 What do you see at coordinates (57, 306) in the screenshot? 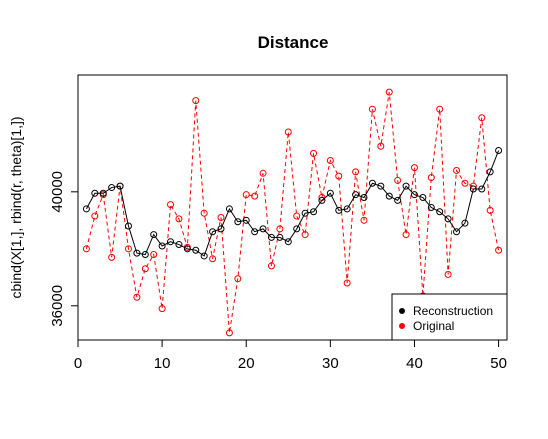
I see `y-tick-label: 36000` at bounding box center [57, 306].